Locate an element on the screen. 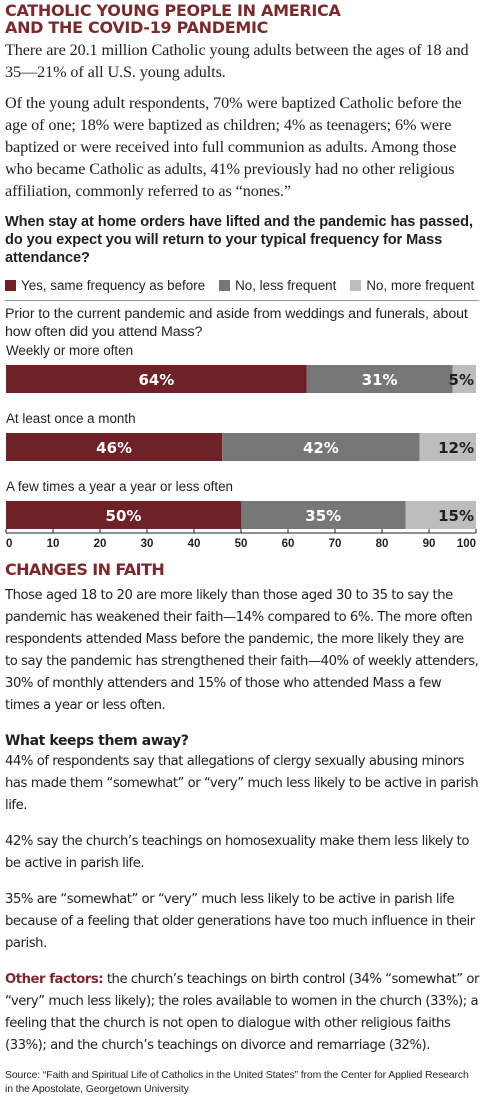 The image size is (484, 1097). changes-title: CHANGES IN FAITH is located at coordinates (85, 569).